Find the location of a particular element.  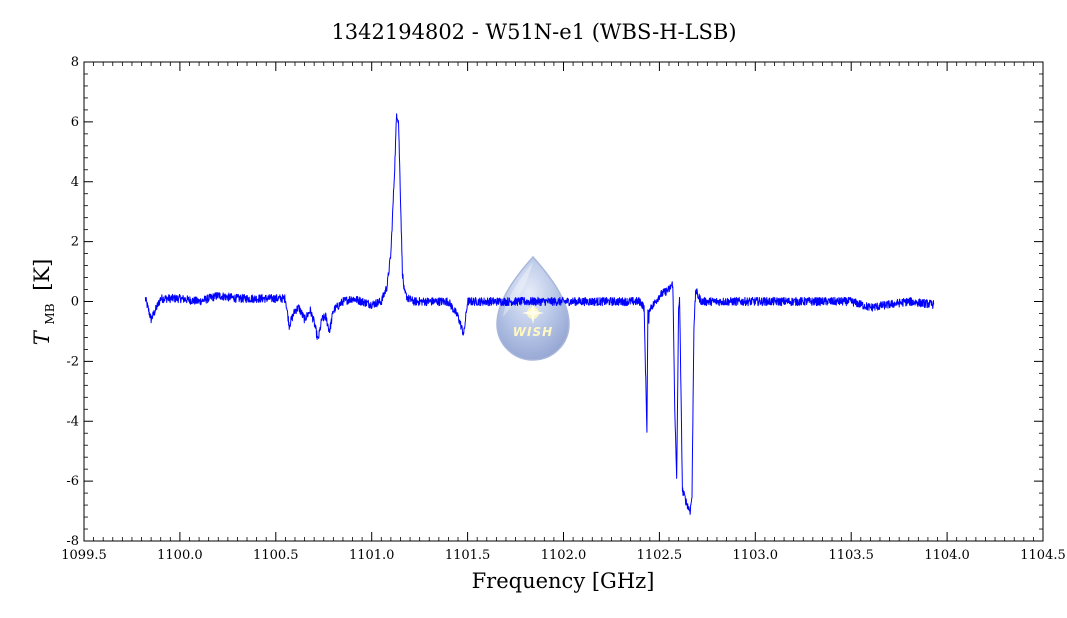

y-tick-label: 8 is located at coordinates (75, 62).